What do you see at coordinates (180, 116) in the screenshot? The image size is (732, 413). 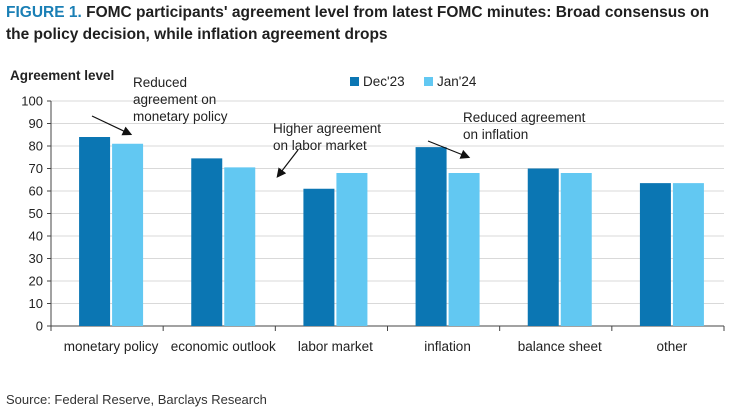 I see `annotation-line: monetary policy` at bounding box center [180, 116].